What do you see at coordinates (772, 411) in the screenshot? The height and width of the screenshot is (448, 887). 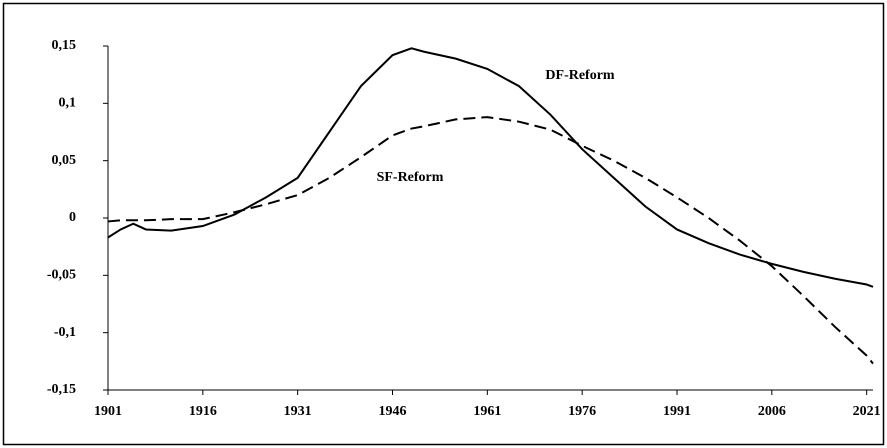 I see `x-tick-label: 2006` at bounding box center [772, 411].